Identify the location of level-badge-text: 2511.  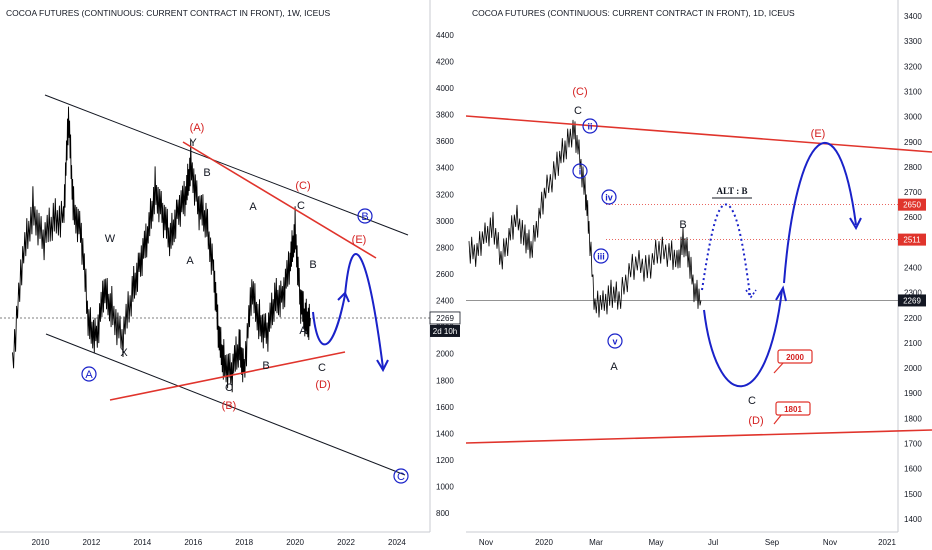
(912, 240).